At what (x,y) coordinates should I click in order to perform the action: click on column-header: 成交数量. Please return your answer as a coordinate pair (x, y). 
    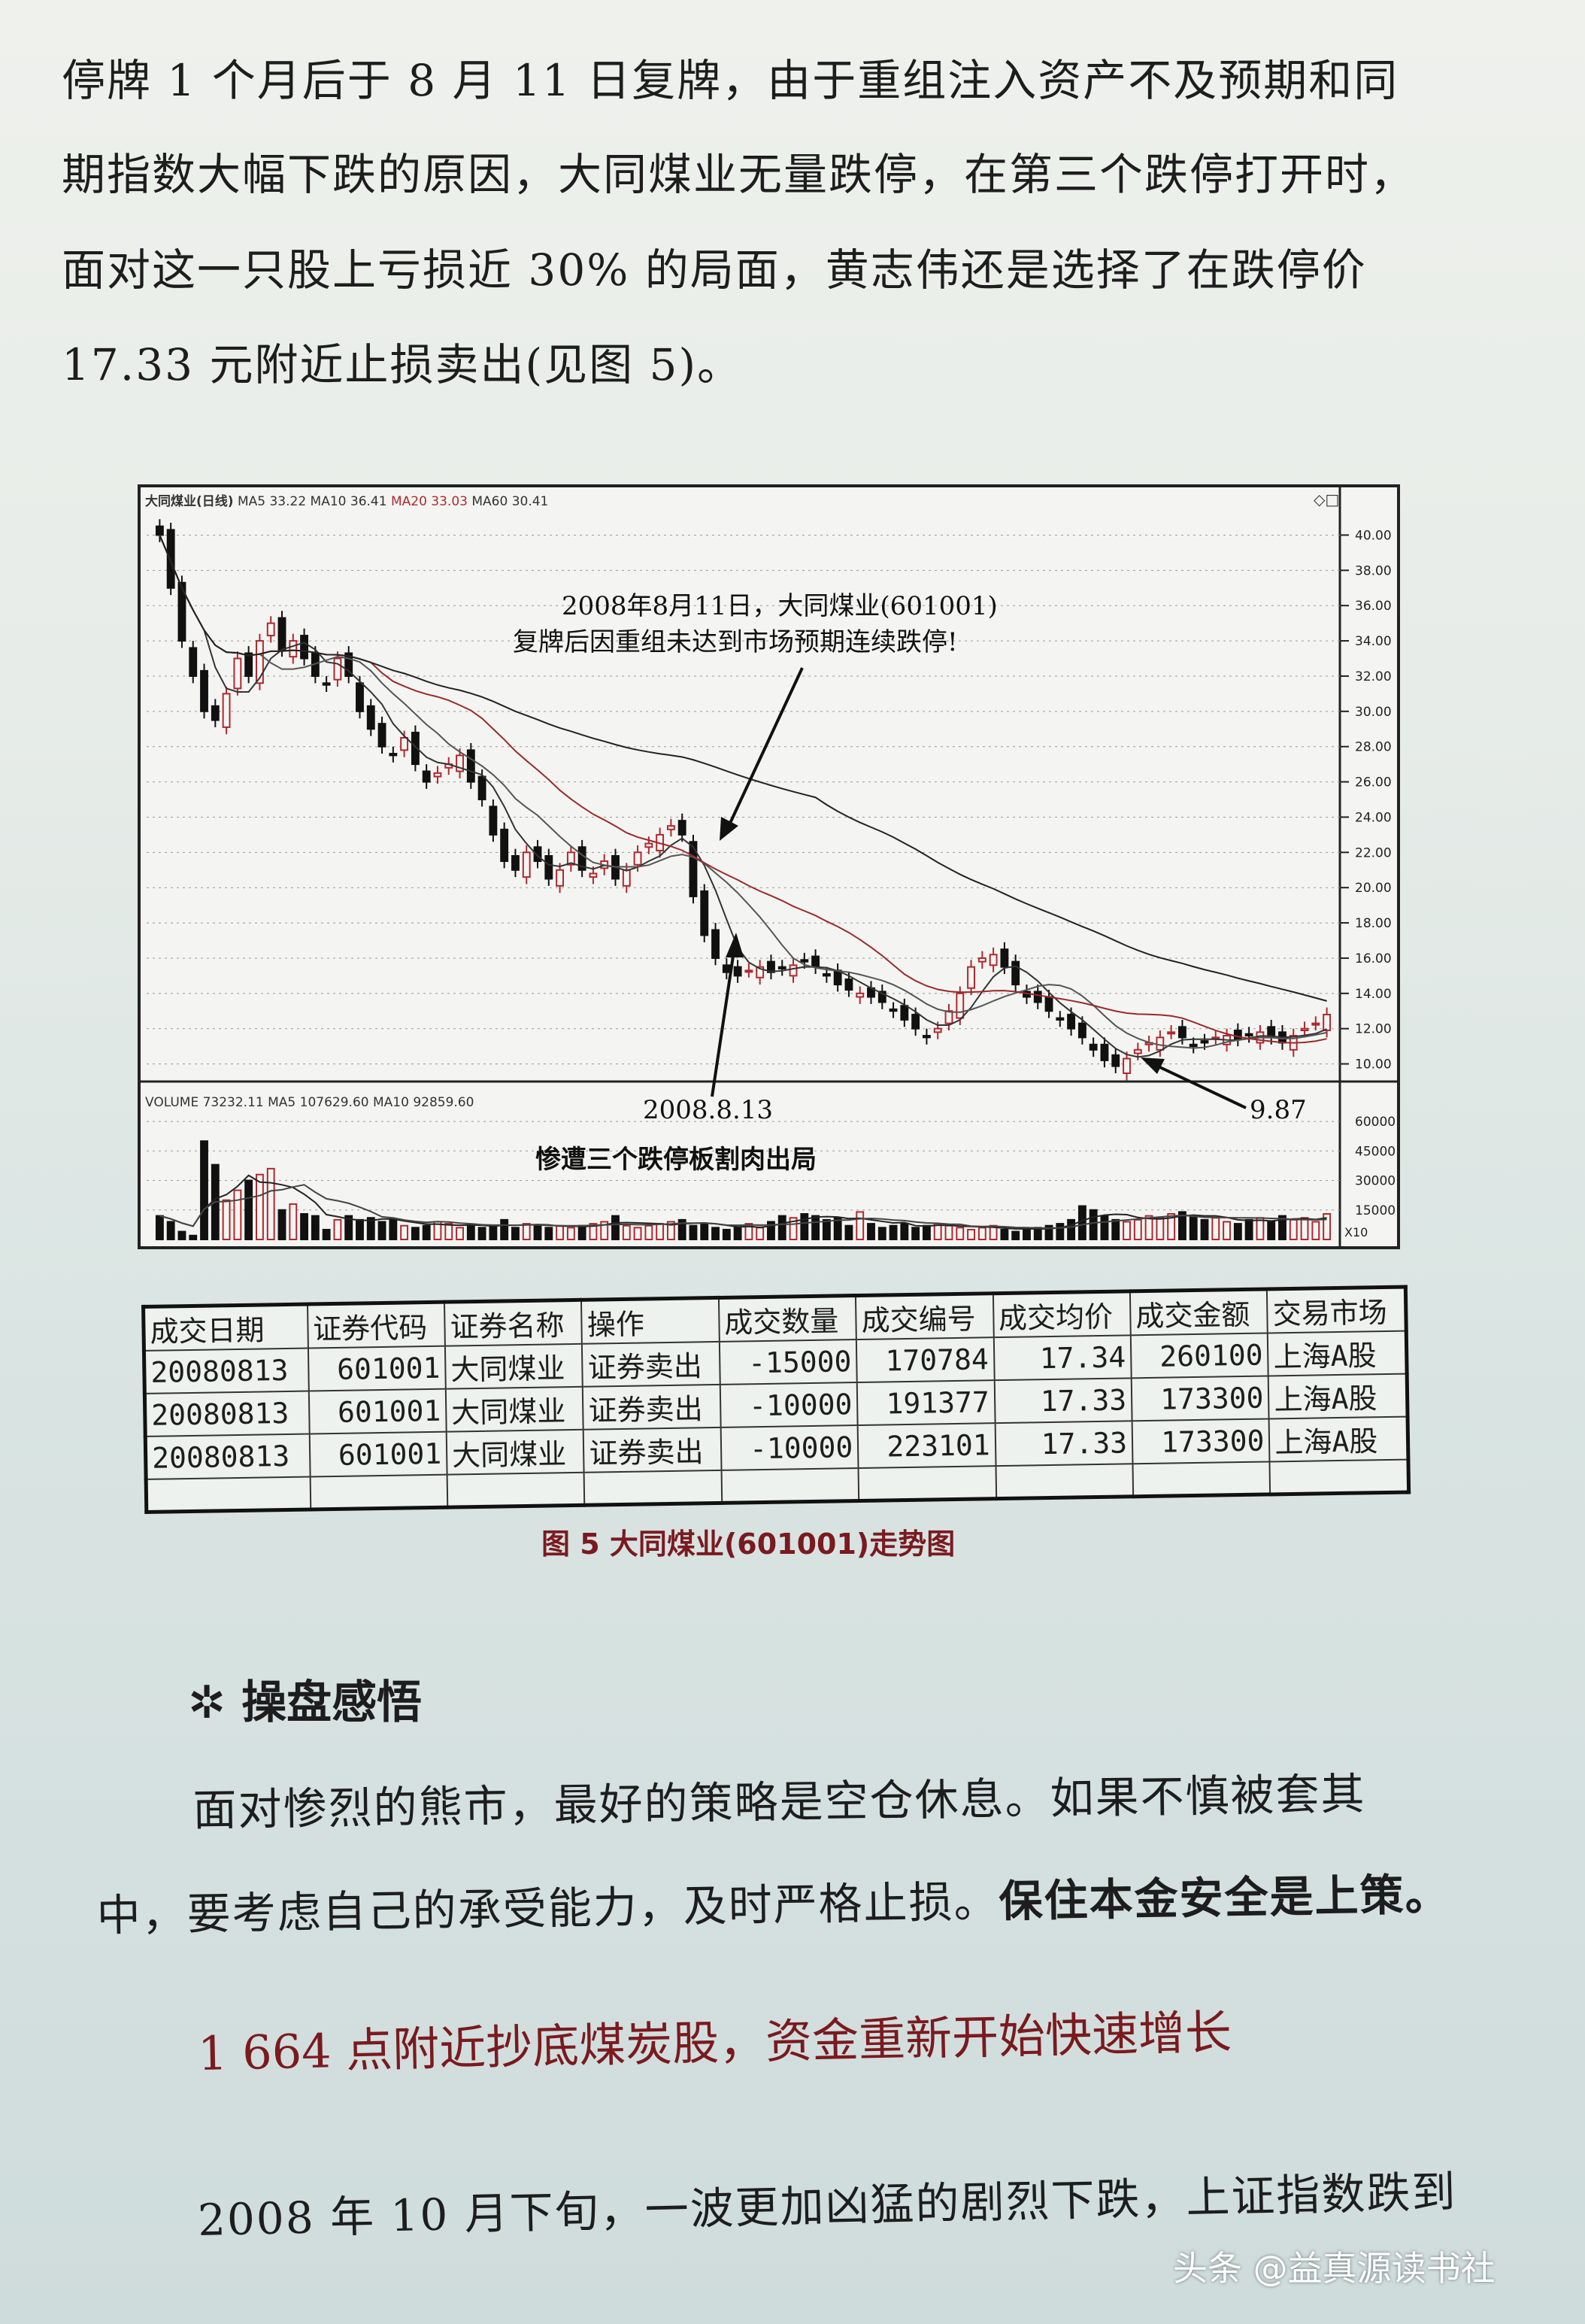
    Looking at the image, I should click on (788, 1318).